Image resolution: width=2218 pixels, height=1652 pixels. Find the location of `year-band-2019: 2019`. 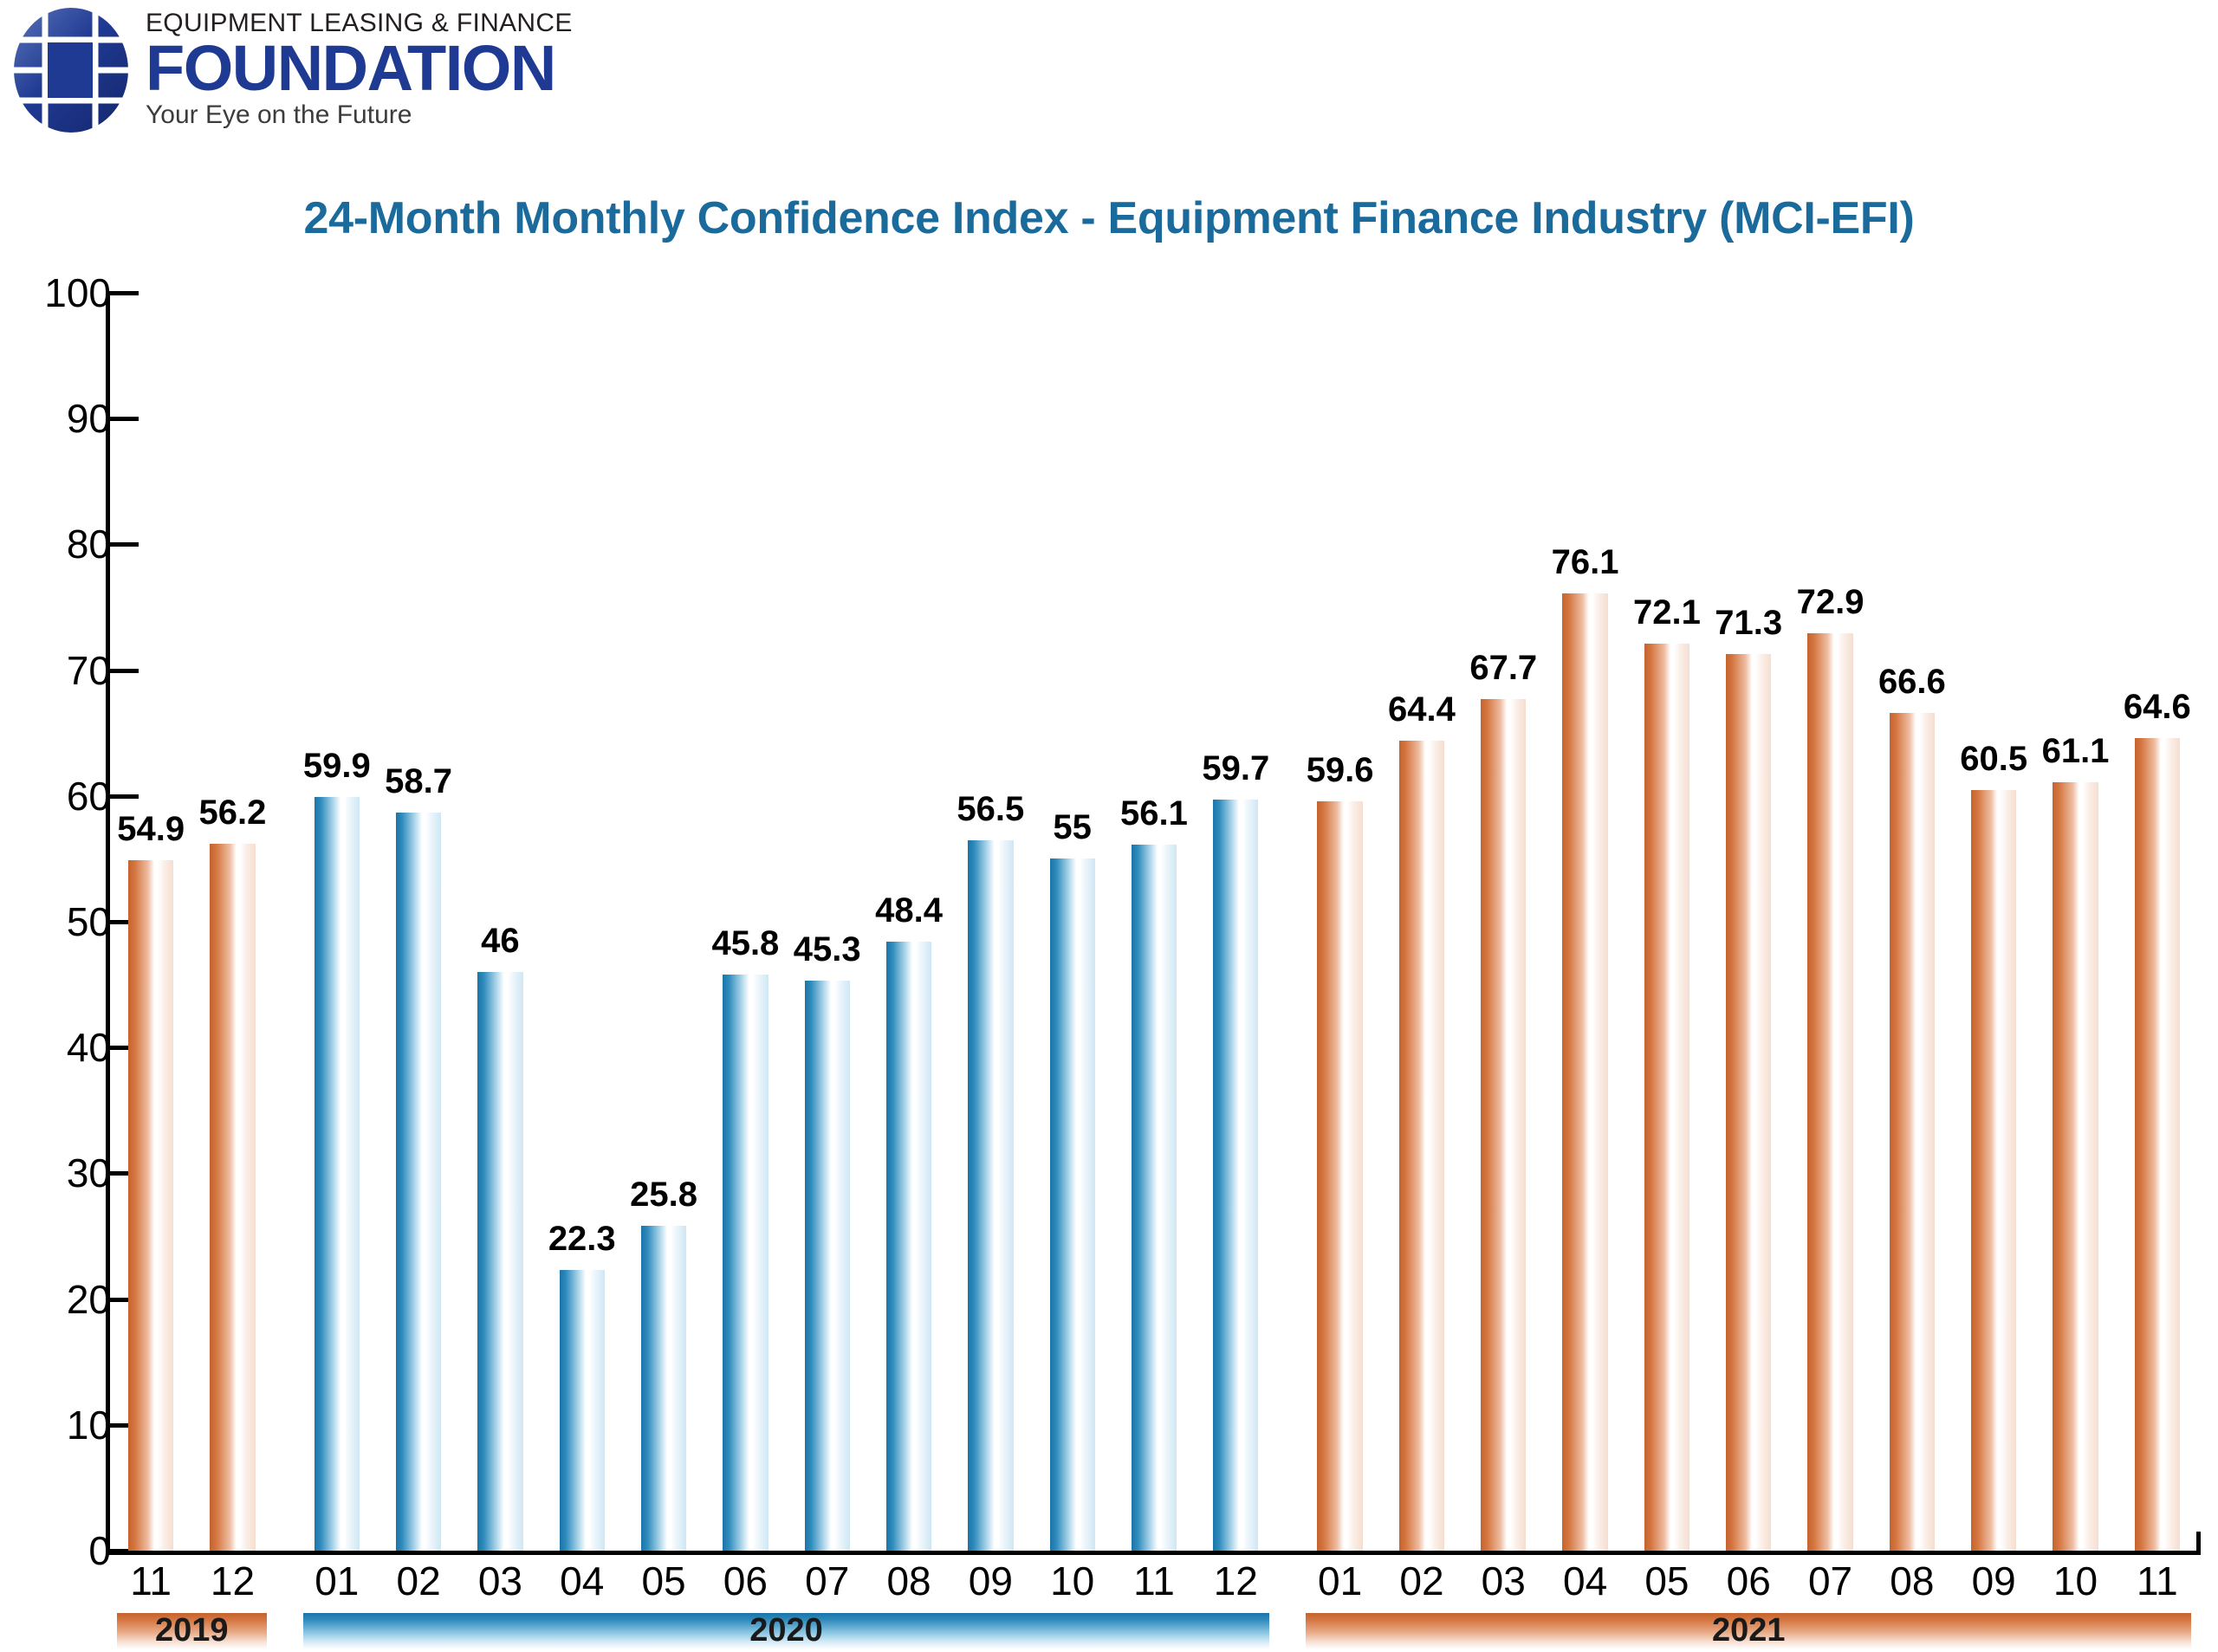

year-band-2019: 2019 is located at coordinates (192, 1631).